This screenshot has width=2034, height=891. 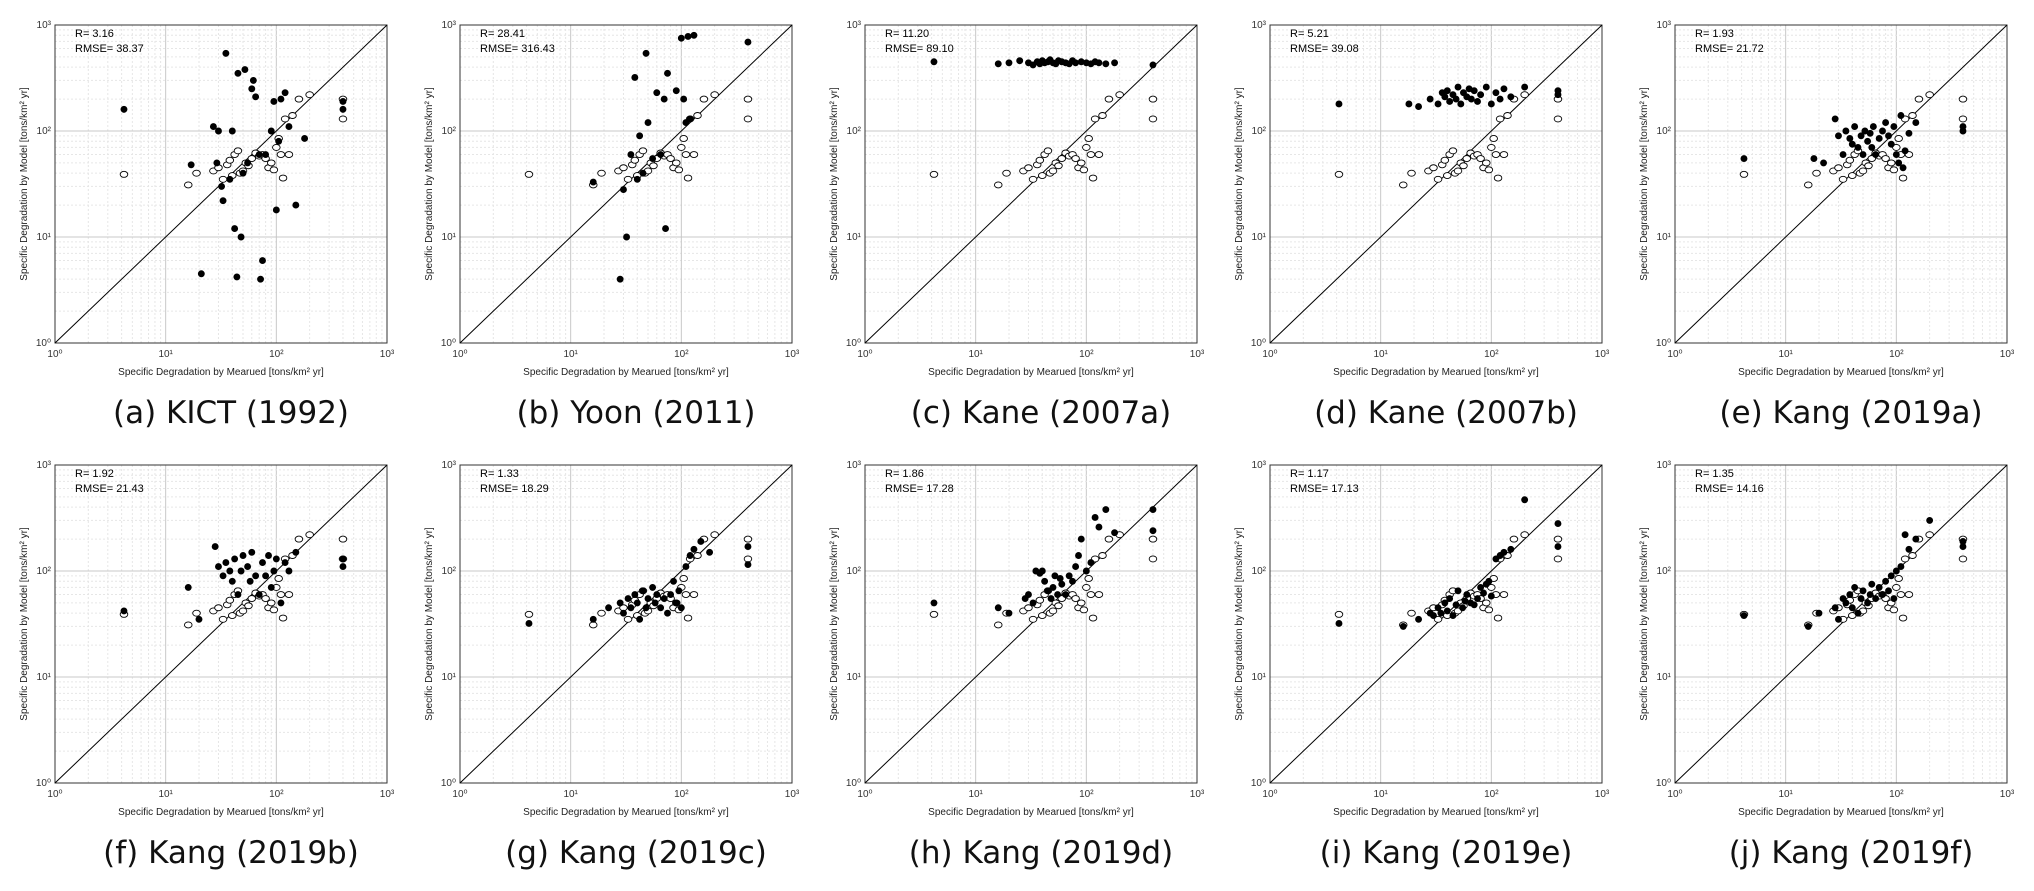 I want to click on x-tick-label: 10¹, so click(x=165, y=794).